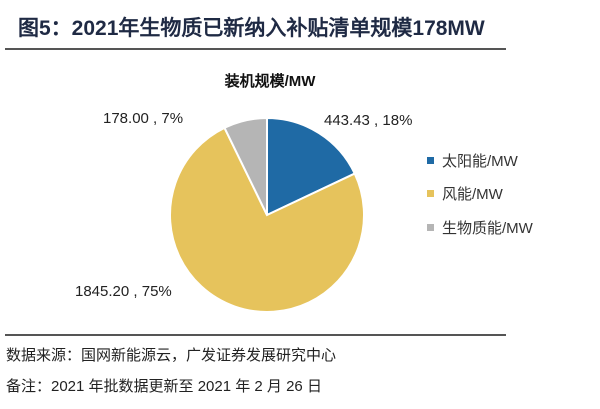  What do you see at coordinates (368, 120) in the screenshot?
I see `data-label-solar: 443.43 , 18%` at bounding box center [368, 120].